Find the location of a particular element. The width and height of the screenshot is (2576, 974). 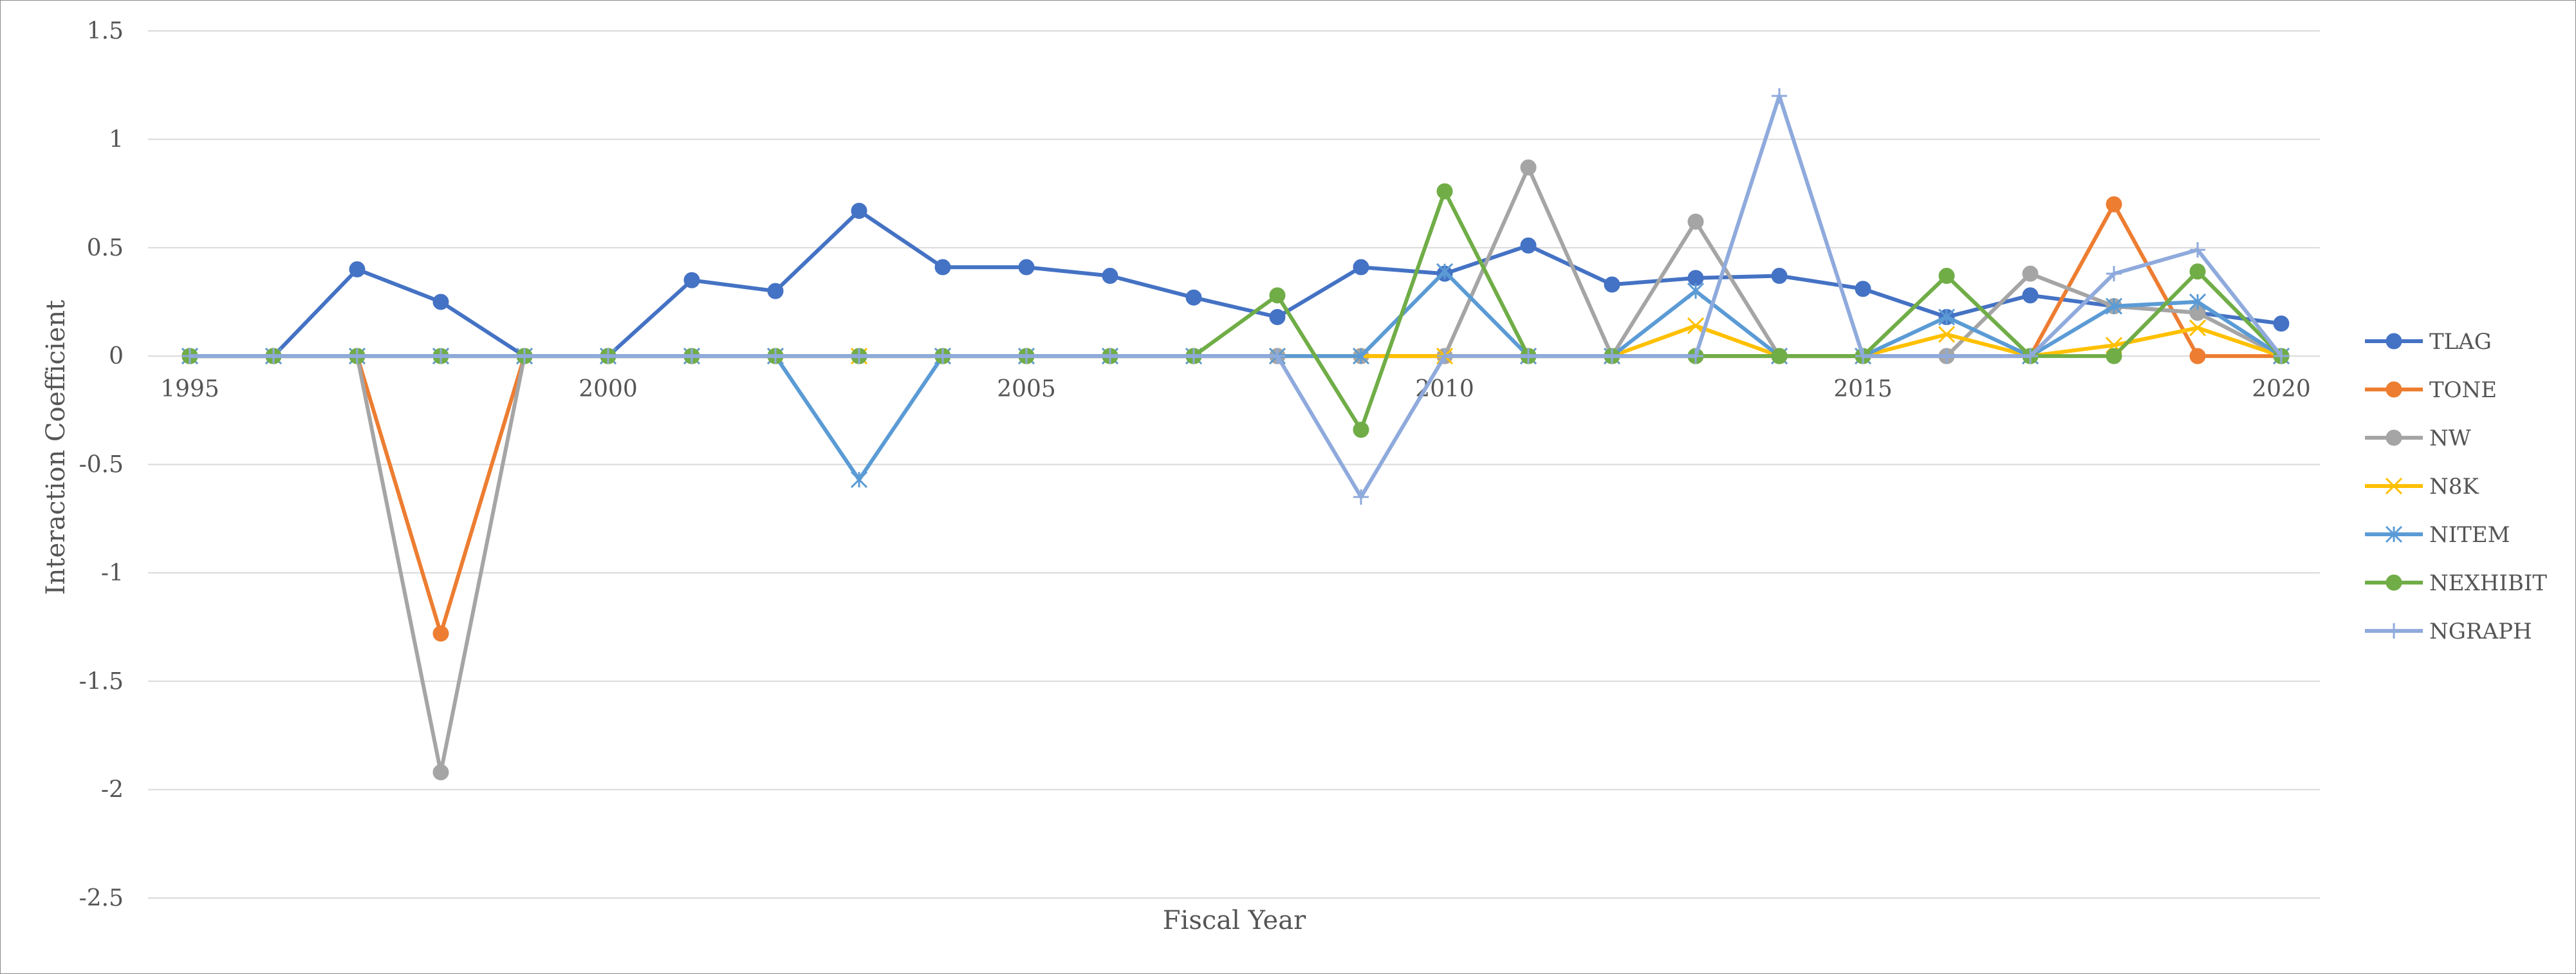

y-tick-label: -1.5 is located at coordinates (101, 681).